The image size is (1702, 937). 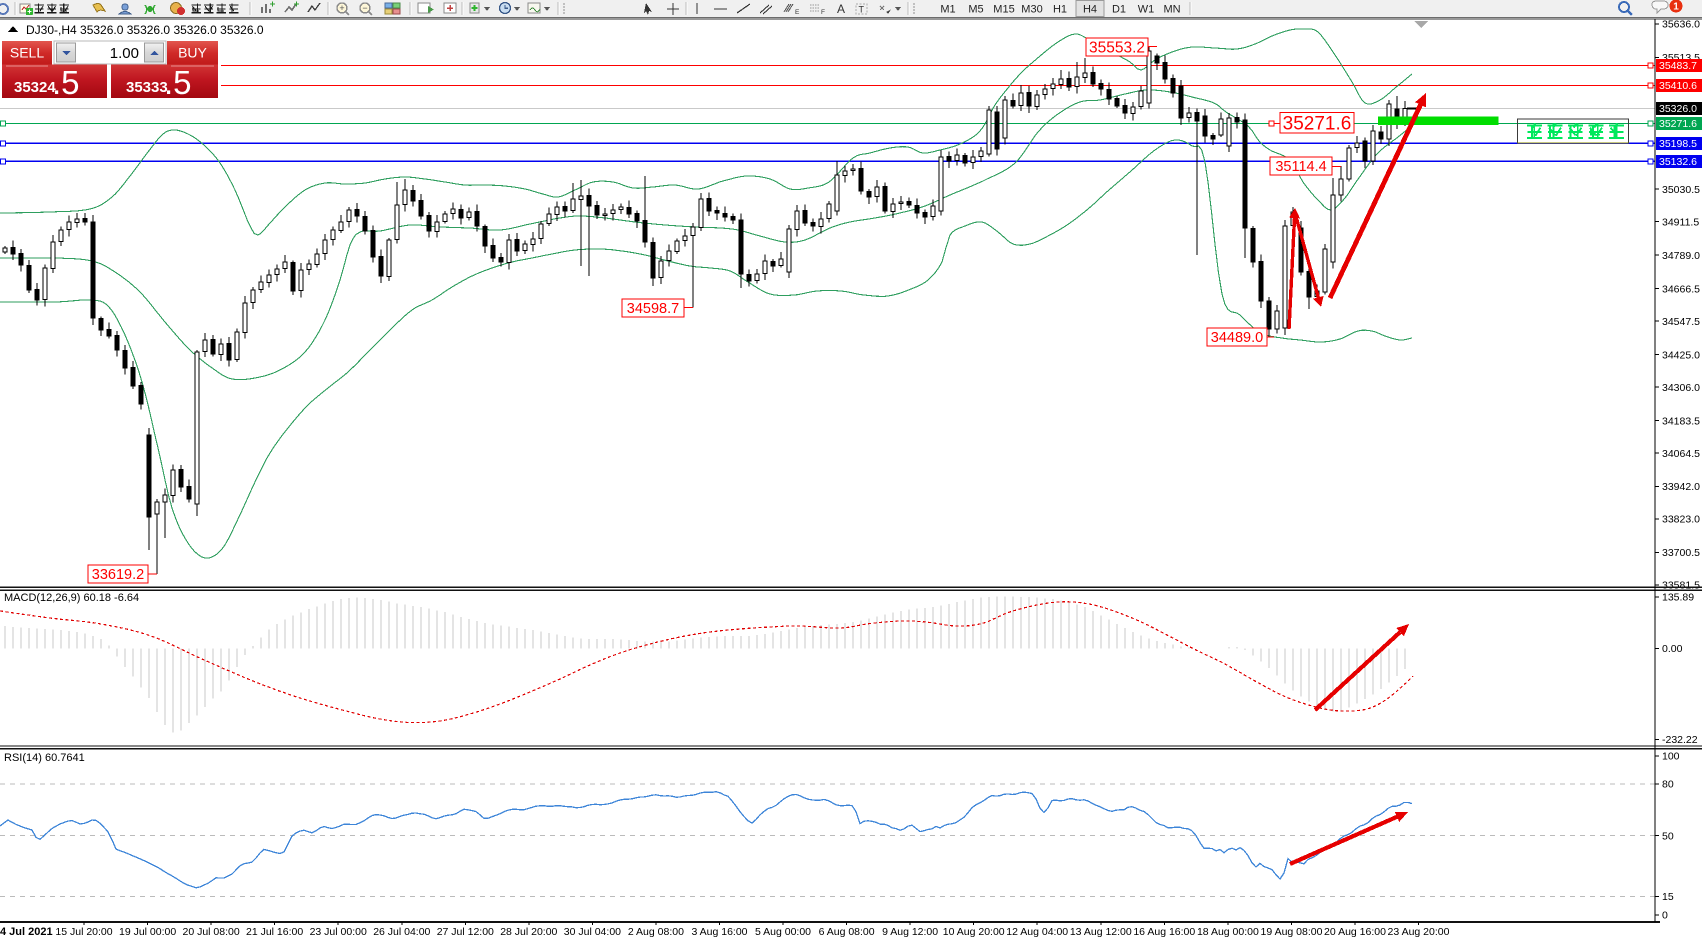 What do you see at coordinates (1681, 586) in the screenshot?
I see `svg-text: 33581.5` at bounding box center [1681, 586].